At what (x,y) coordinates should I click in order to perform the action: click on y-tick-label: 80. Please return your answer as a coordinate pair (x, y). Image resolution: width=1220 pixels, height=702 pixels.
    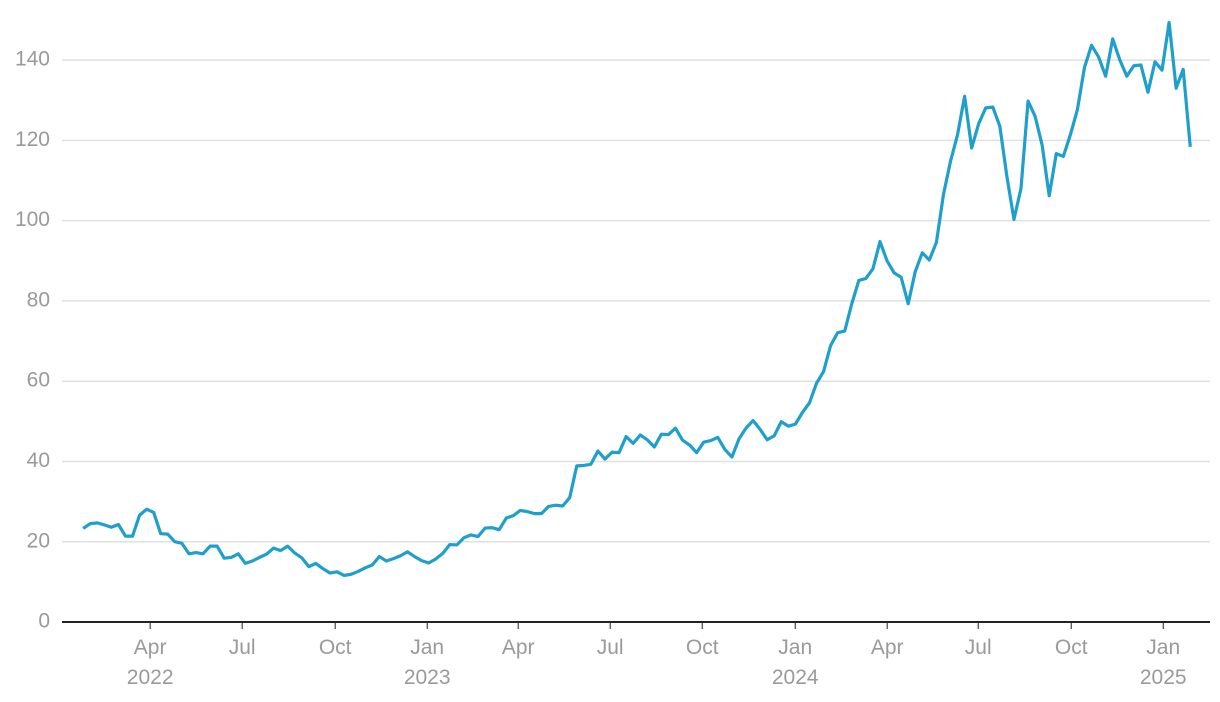
    Looking at the image, I should click on (38, 299).